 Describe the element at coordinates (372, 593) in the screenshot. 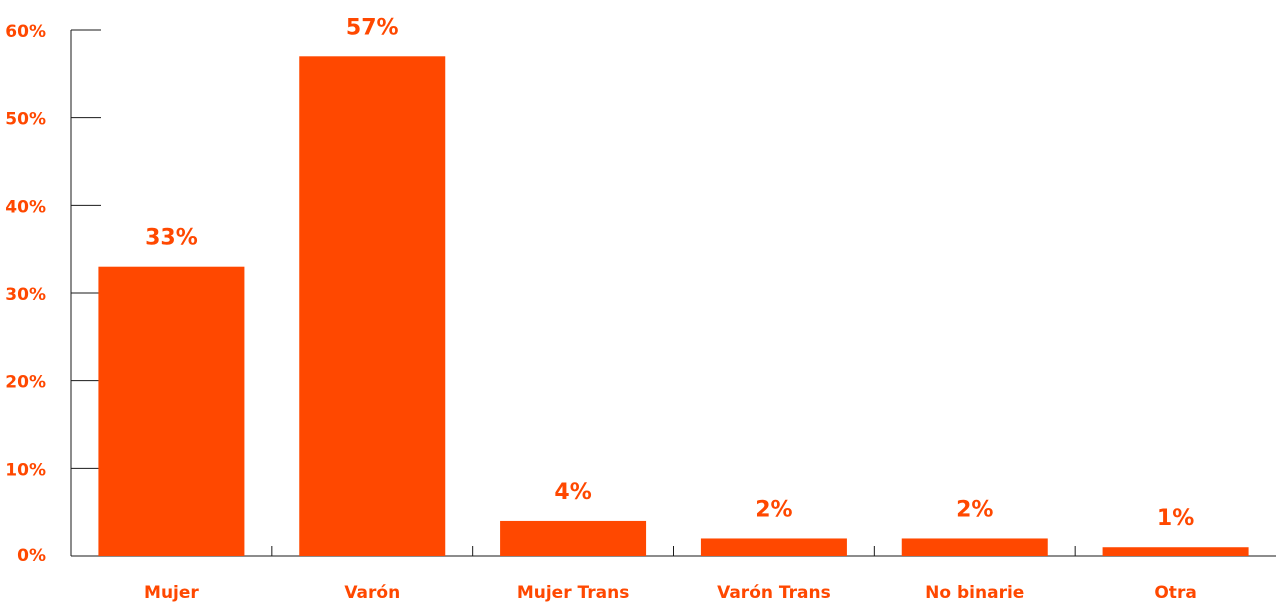

I see `x-tick-label: Varón` at that location.